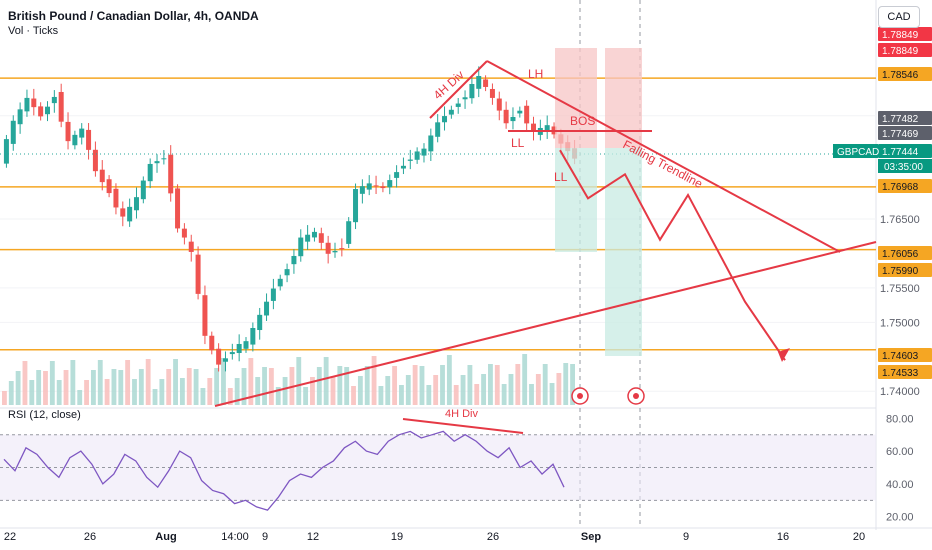 This screenshot has height=550, width=932. I want to click on rsi-tick-label: 20.00, so click(900, 518).